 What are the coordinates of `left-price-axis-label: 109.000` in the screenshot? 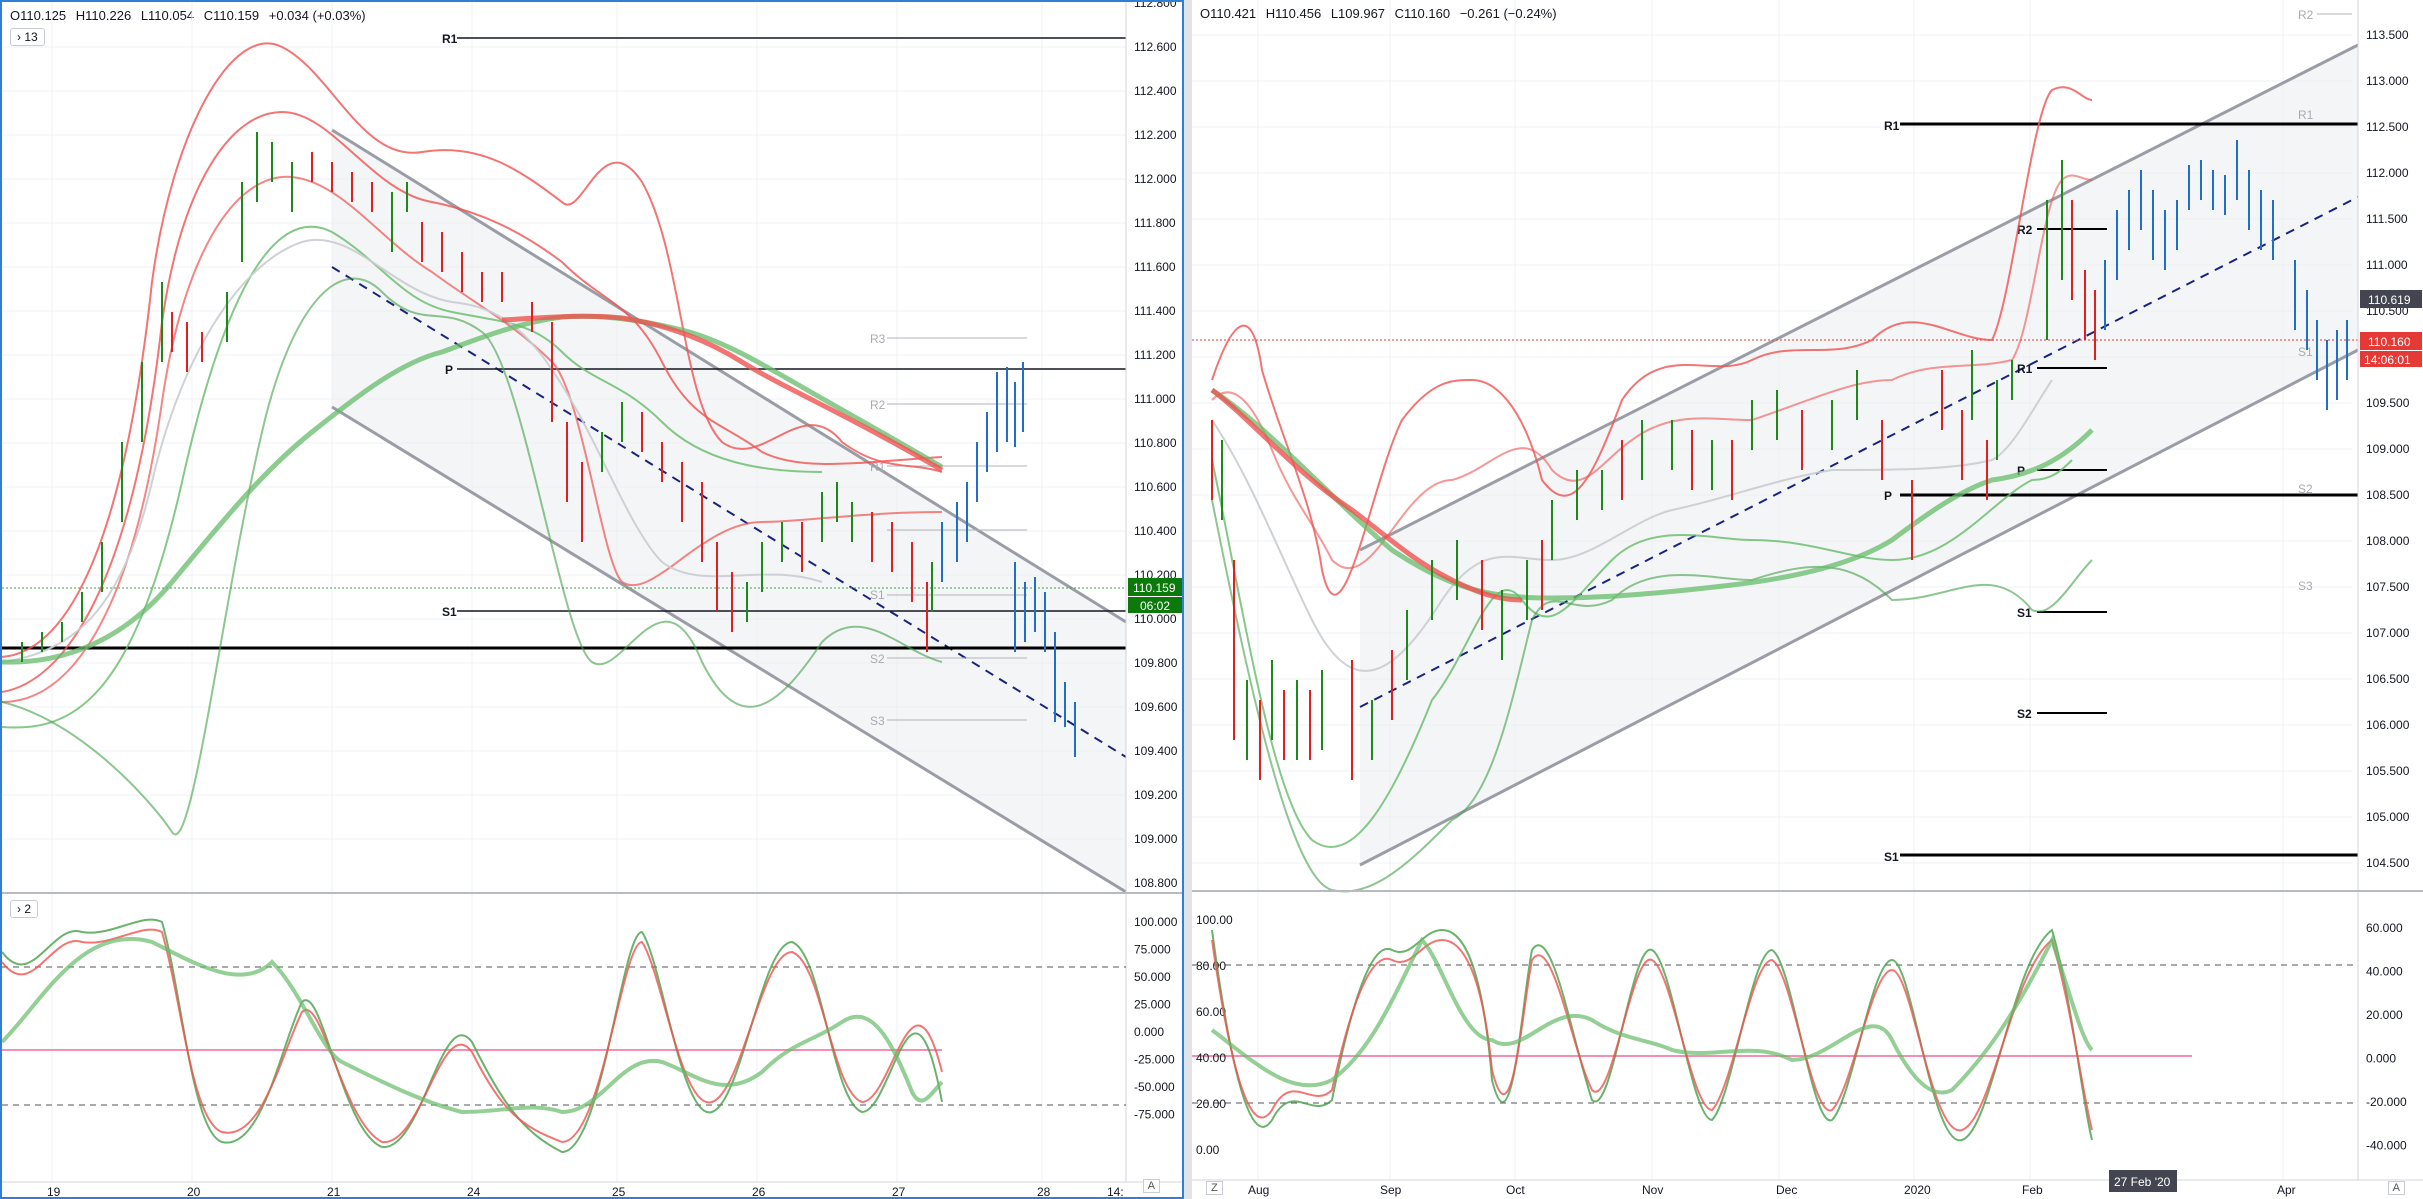 It's located at (1156, 839).